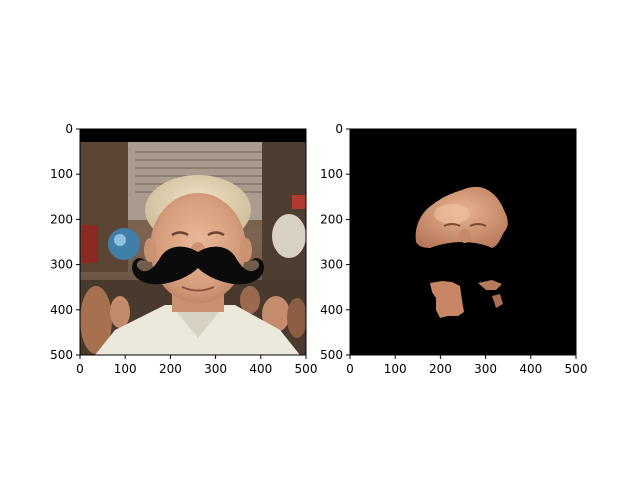 Image resolution: width=640 pixels, height=480 pixels. I want to click on right-eye, so click(216, 234).